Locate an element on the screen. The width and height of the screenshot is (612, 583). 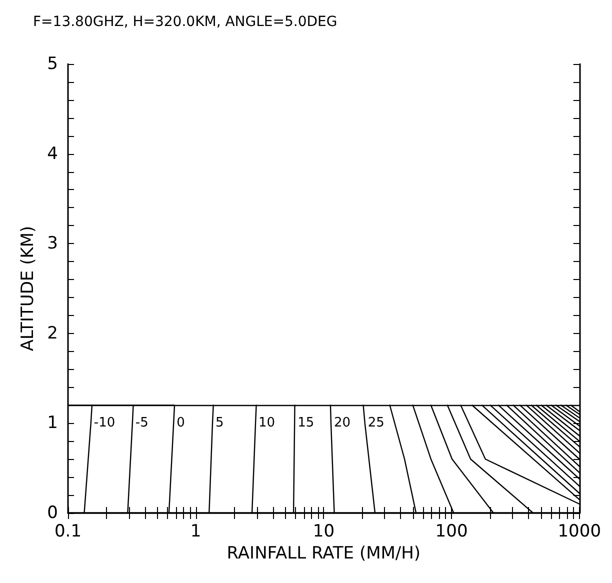
x-tick-label: 100 is located at coordinates (451, 532).